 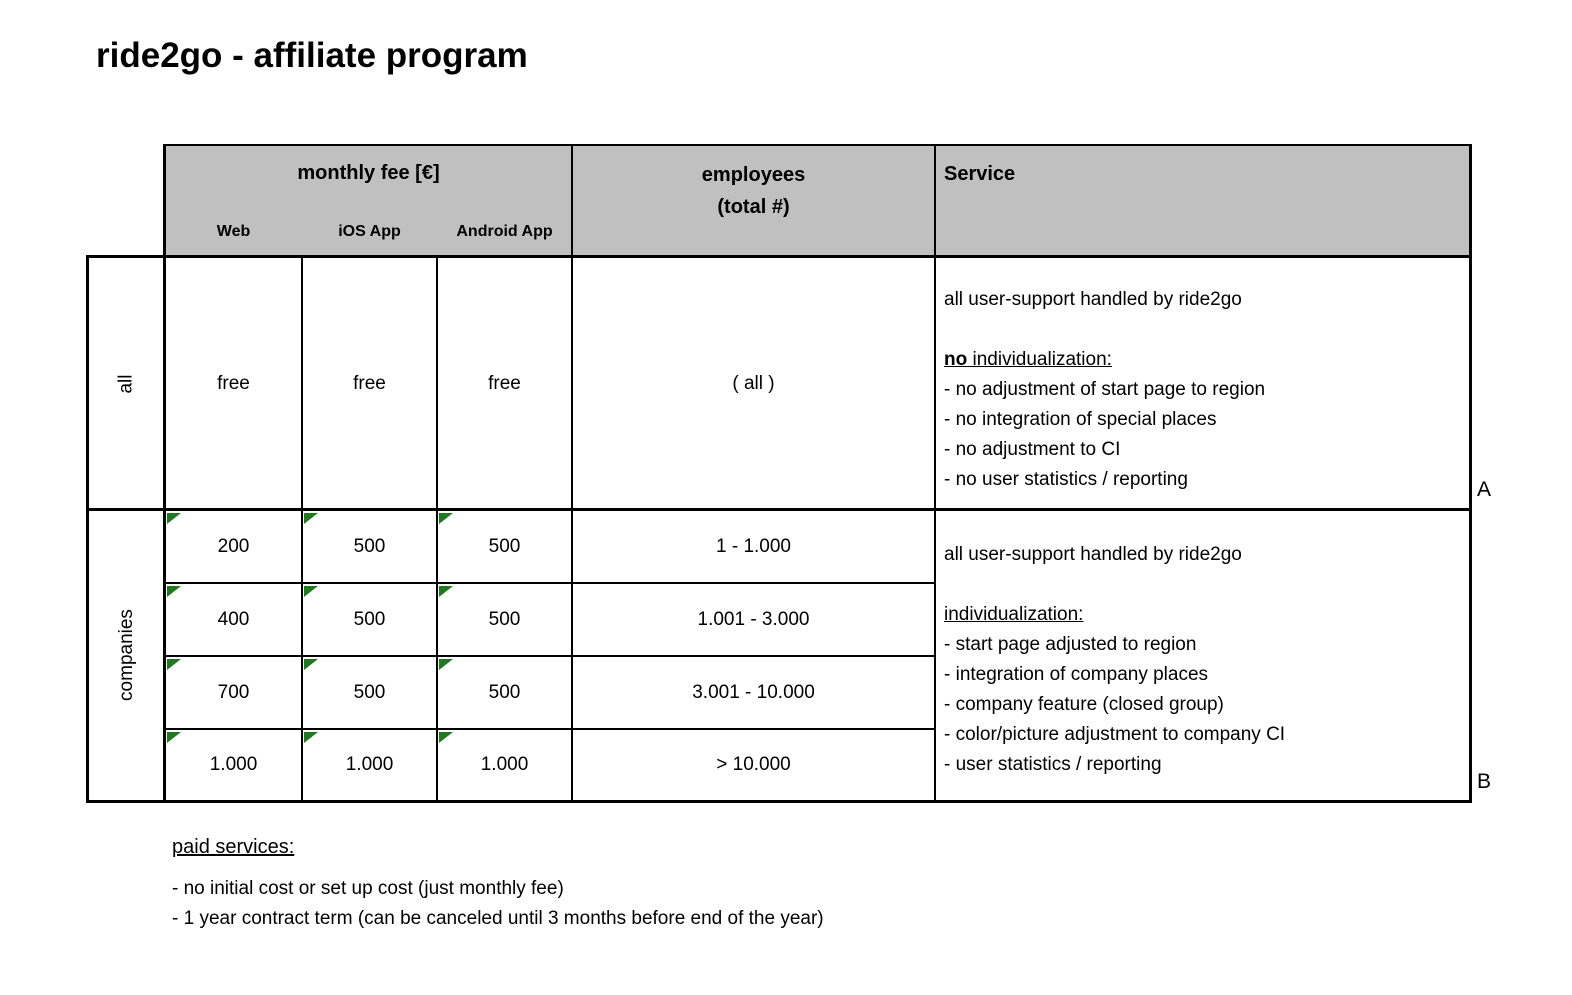 What do you see at coordinates (1066, 479) in the screenshot?
I see `service-all-item: - no user statistics / reporting` at bounding box center [1066, 479].